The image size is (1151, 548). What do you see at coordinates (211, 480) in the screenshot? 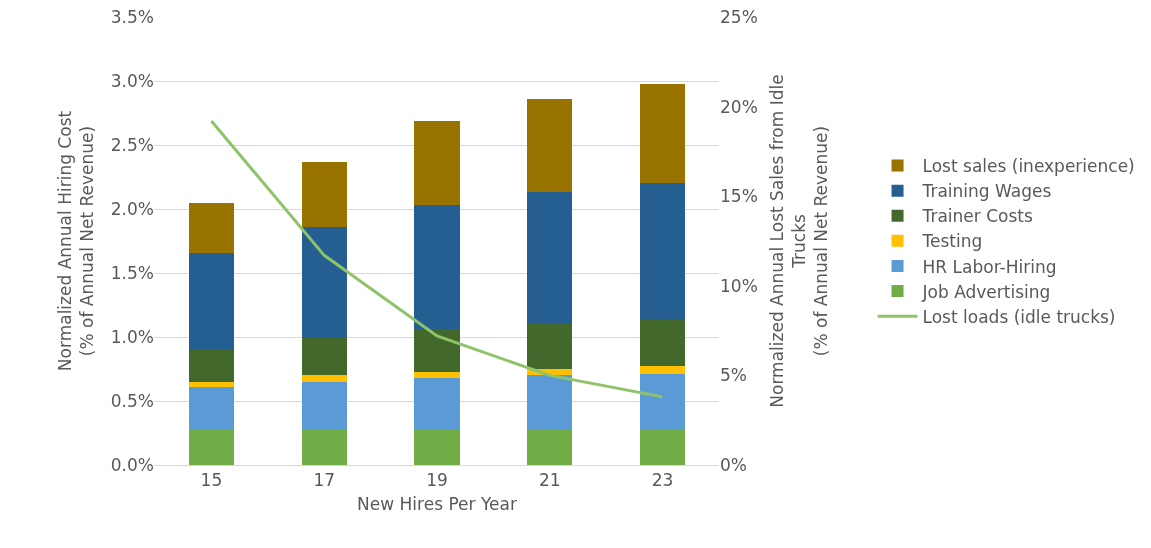
I see `x-tick-label: 15` at bounding box center [211, 480].